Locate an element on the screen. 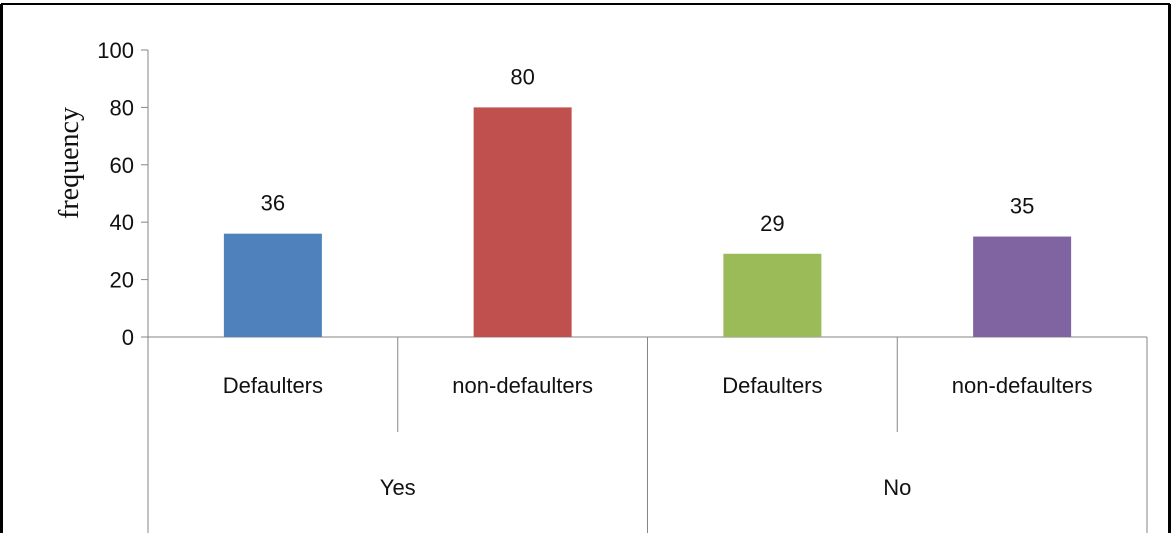  data-label: 29 is located at coordinates (772, 223).